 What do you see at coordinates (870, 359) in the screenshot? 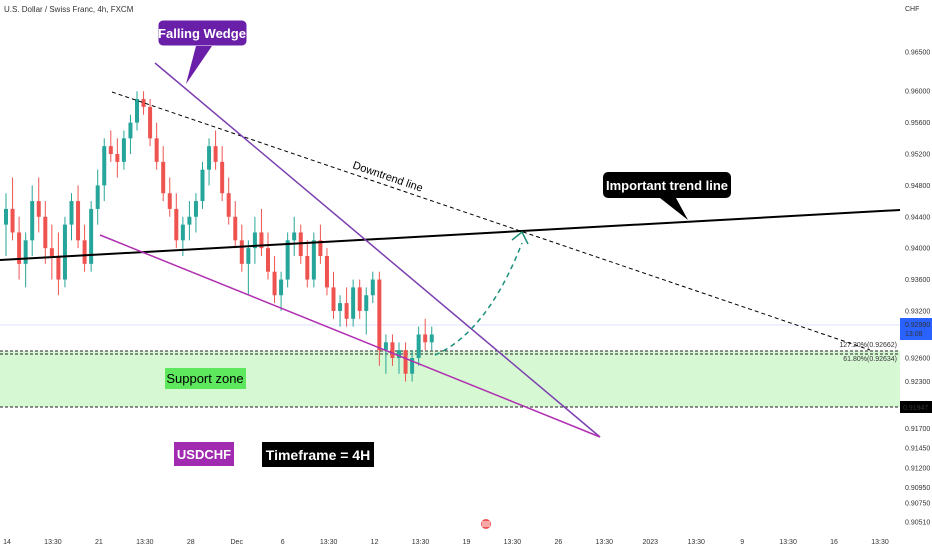
I see `fib-618-label: 61.80%(0.92634)` at bounding box center [870, 359].